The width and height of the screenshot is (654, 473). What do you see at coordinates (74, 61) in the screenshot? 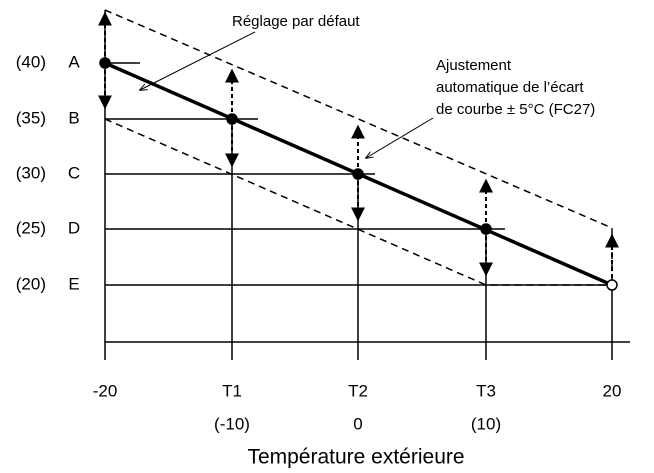
I see `y-letter-label: A` at bounding box center [74, 61].